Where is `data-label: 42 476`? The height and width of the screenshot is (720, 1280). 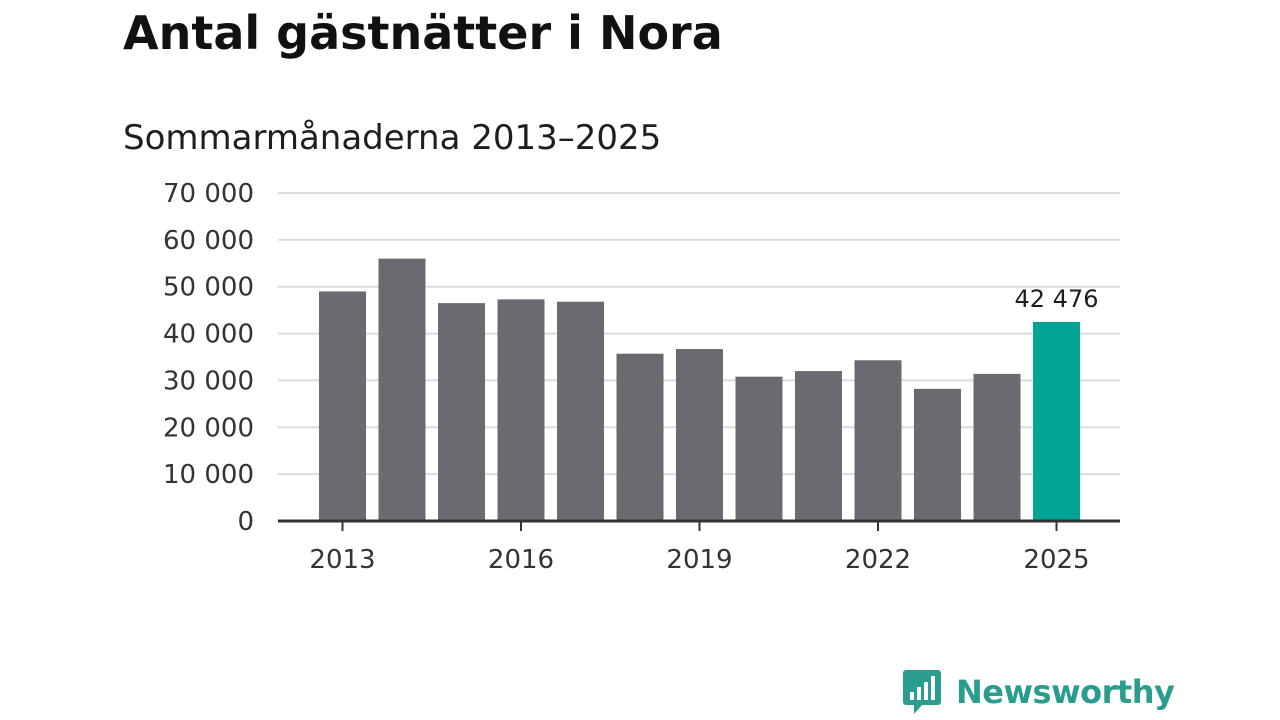
data-label: 42 476 is located at coordinates (1057, 299).